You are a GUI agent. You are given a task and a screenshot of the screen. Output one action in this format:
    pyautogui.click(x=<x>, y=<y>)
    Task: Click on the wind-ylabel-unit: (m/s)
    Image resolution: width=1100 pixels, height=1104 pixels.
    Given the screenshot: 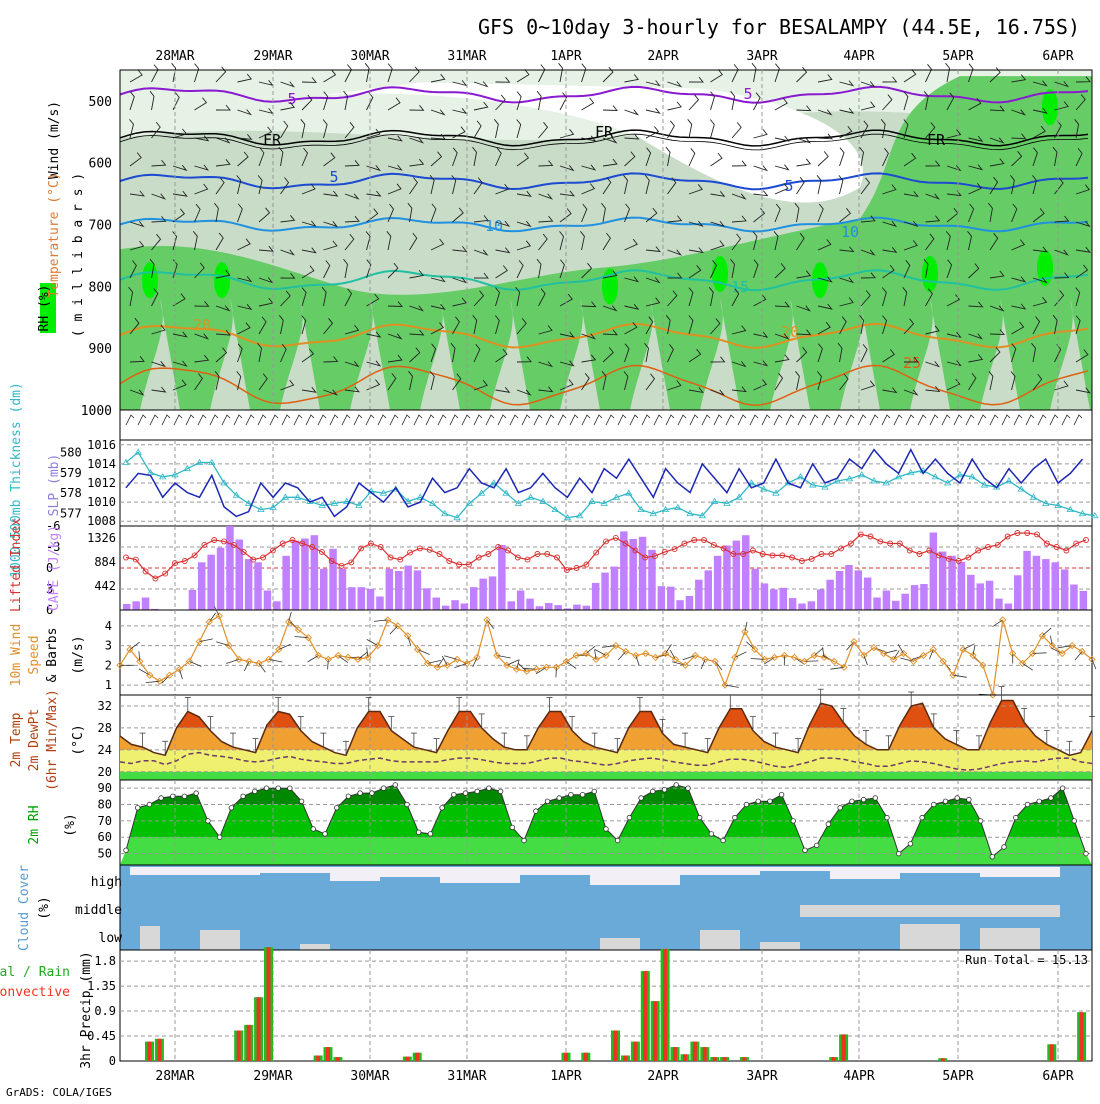 What is the action you would take?
    pyautogui.click(x=78, y=654)
    